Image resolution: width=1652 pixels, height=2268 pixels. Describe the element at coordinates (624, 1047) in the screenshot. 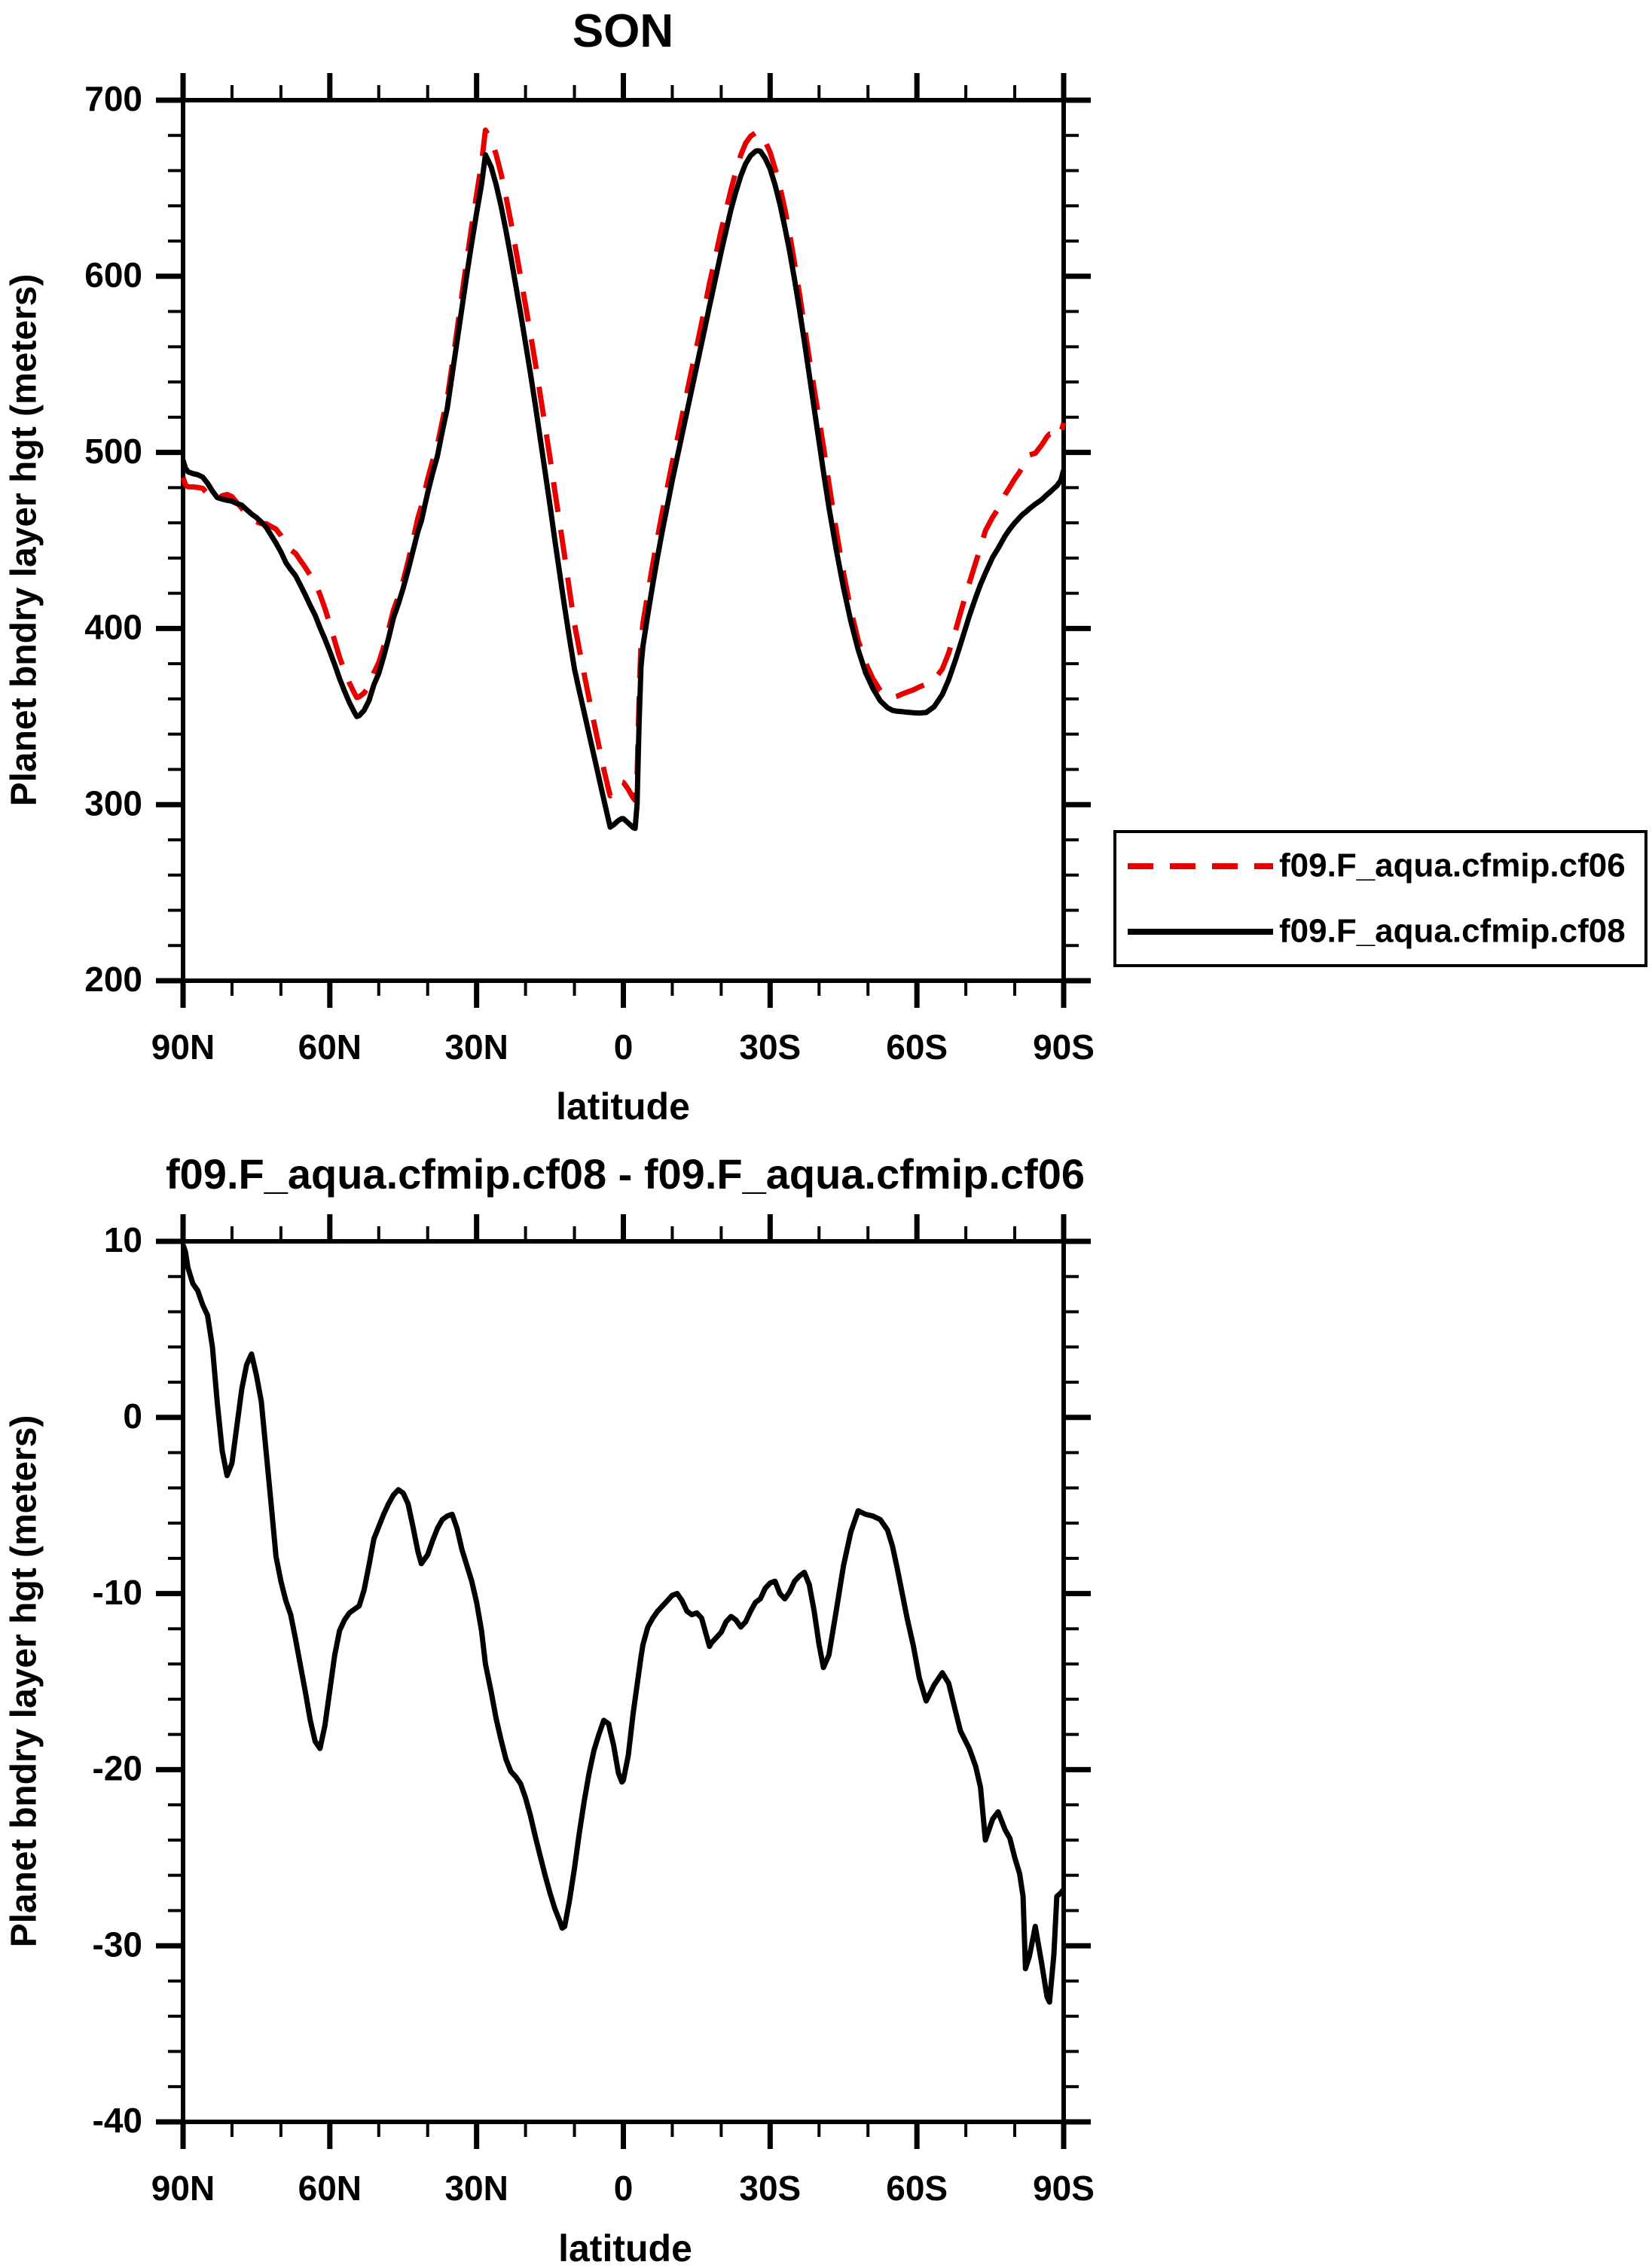

I see `top-x-tick-label: 0` at that location.